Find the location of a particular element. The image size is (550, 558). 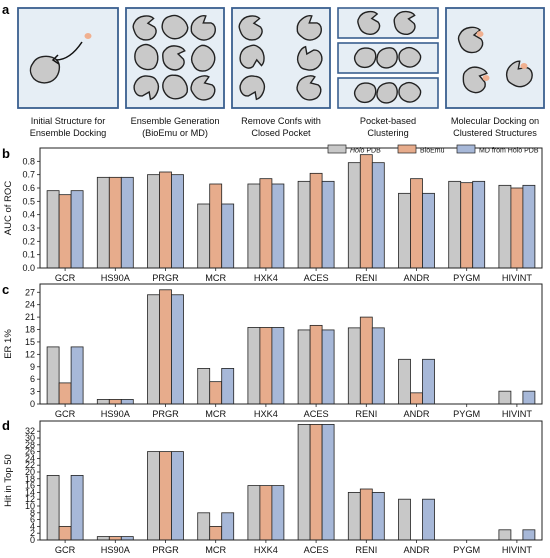

bar-b-aces-s1 is located at coordinates (304, 224).